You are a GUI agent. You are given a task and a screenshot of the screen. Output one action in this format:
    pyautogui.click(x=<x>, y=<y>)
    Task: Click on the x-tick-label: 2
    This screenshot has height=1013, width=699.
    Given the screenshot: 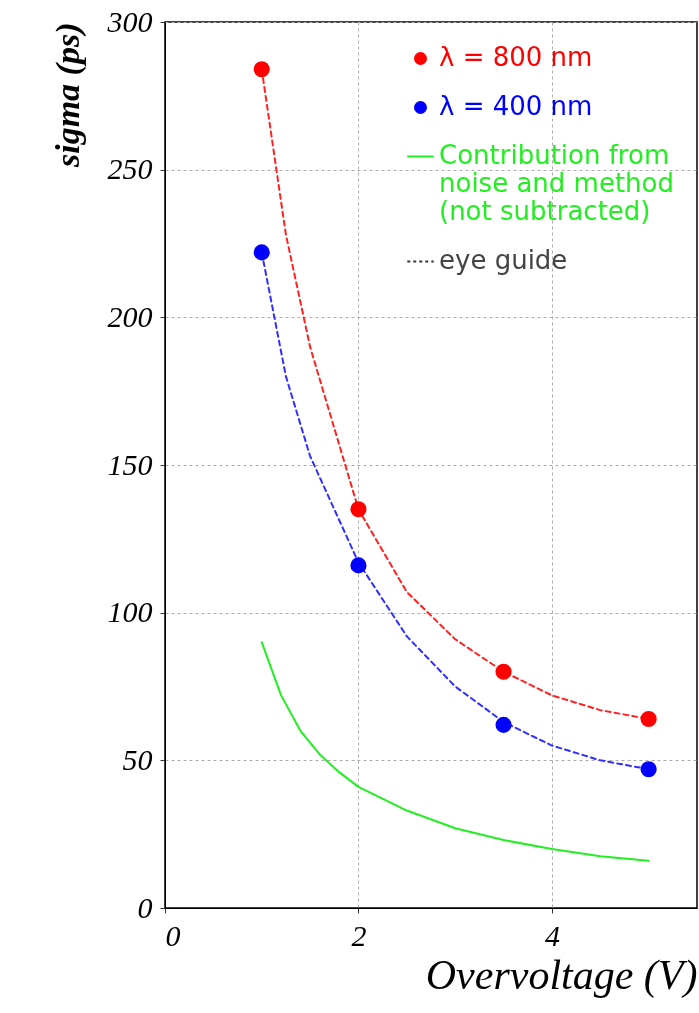 What is the action you would take?
    pyautogui.click(x=359, y=935)
    